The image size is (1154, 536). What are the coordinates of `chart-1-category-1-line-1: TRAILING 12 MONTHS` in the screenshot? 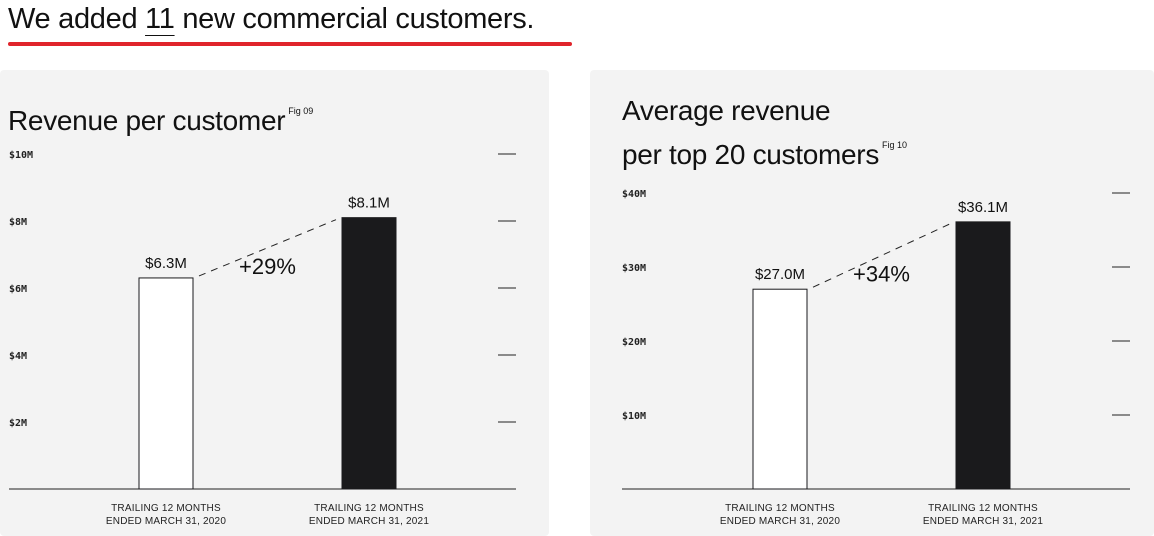 It's located at (166, 508).